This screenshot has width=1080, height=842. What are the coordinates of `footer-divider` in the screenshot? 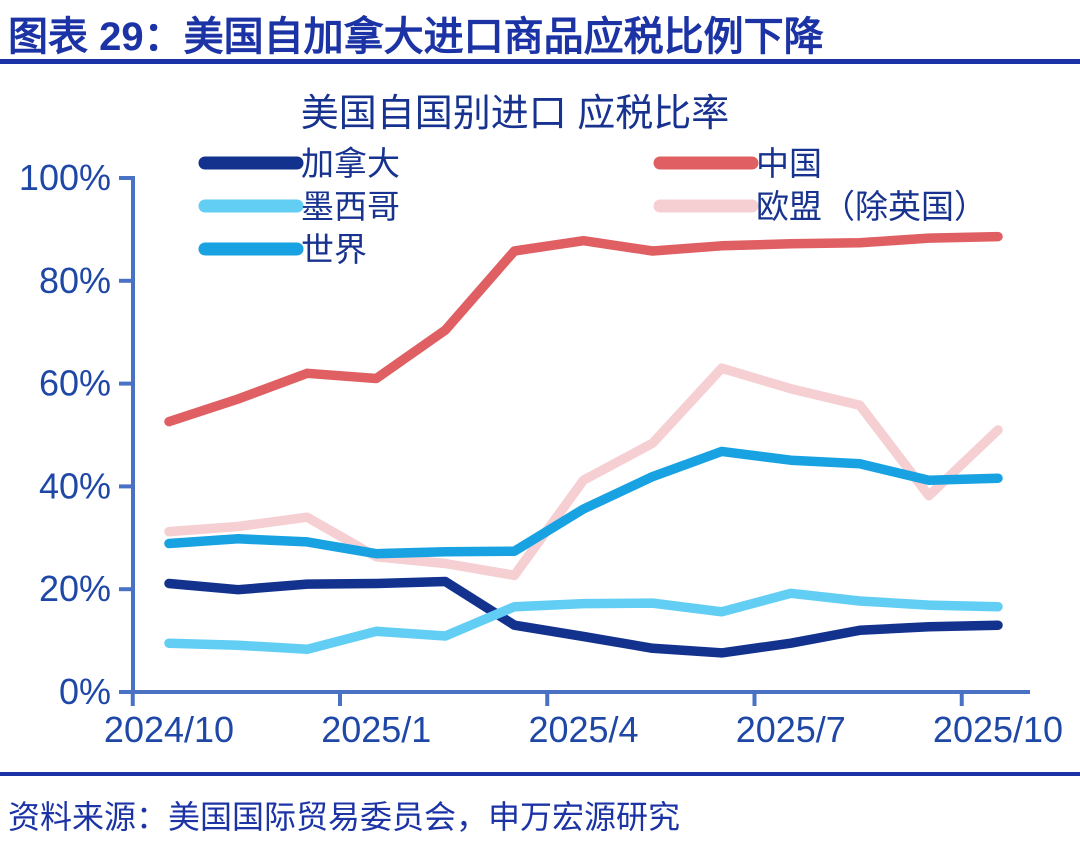 It's located at (540, 774).